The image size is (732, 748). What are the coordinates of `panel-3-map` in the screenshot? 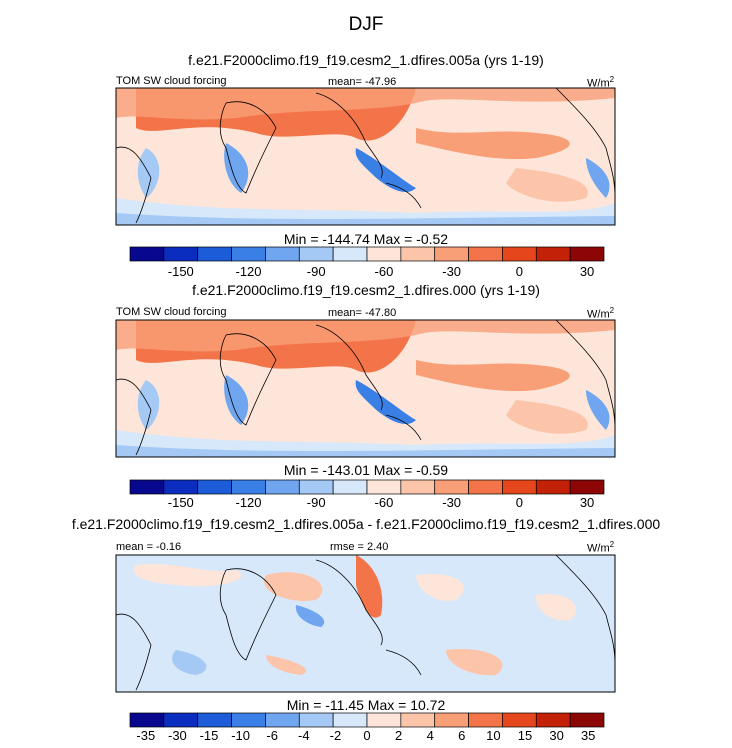 It's located at (365, 623).